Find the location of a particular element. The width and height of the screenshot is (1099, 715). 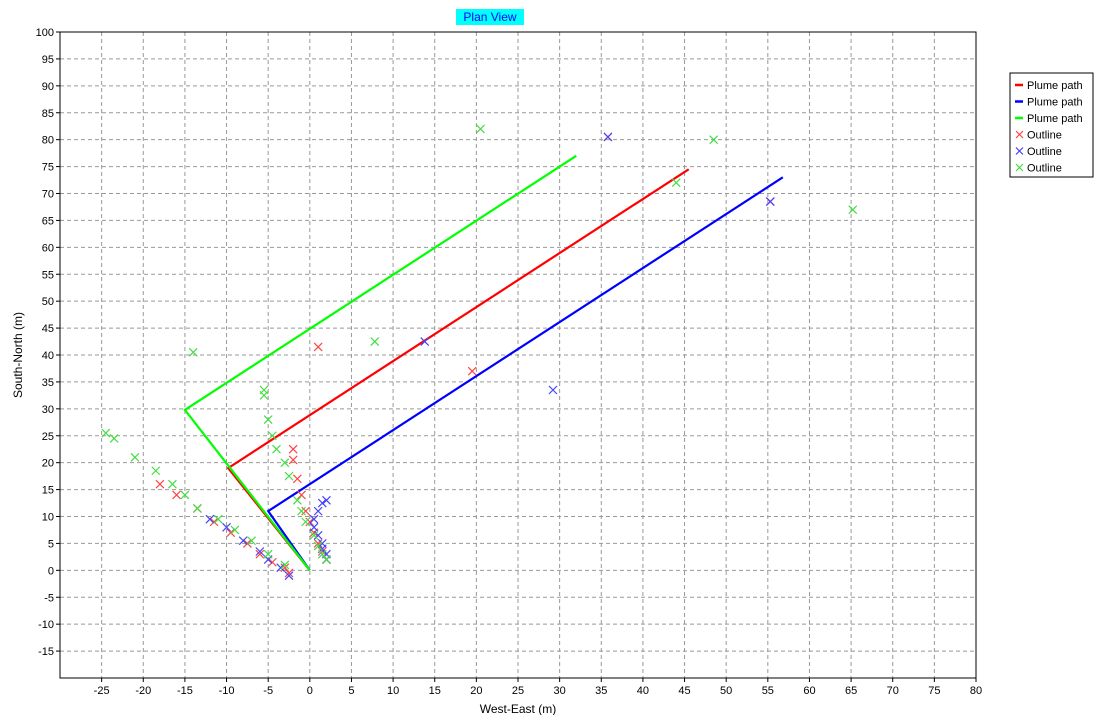

y-tick-label: 40 is located at coordinates (48, 356).